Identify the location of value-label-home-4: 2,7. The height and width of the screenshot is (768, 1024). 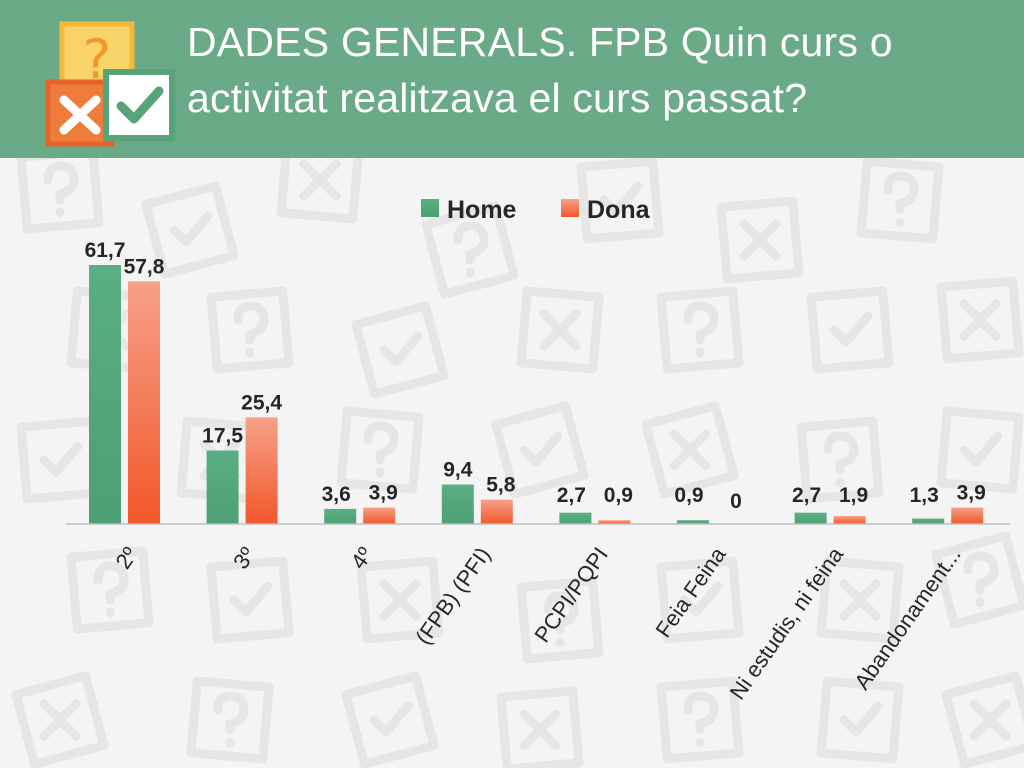
(571, 495).